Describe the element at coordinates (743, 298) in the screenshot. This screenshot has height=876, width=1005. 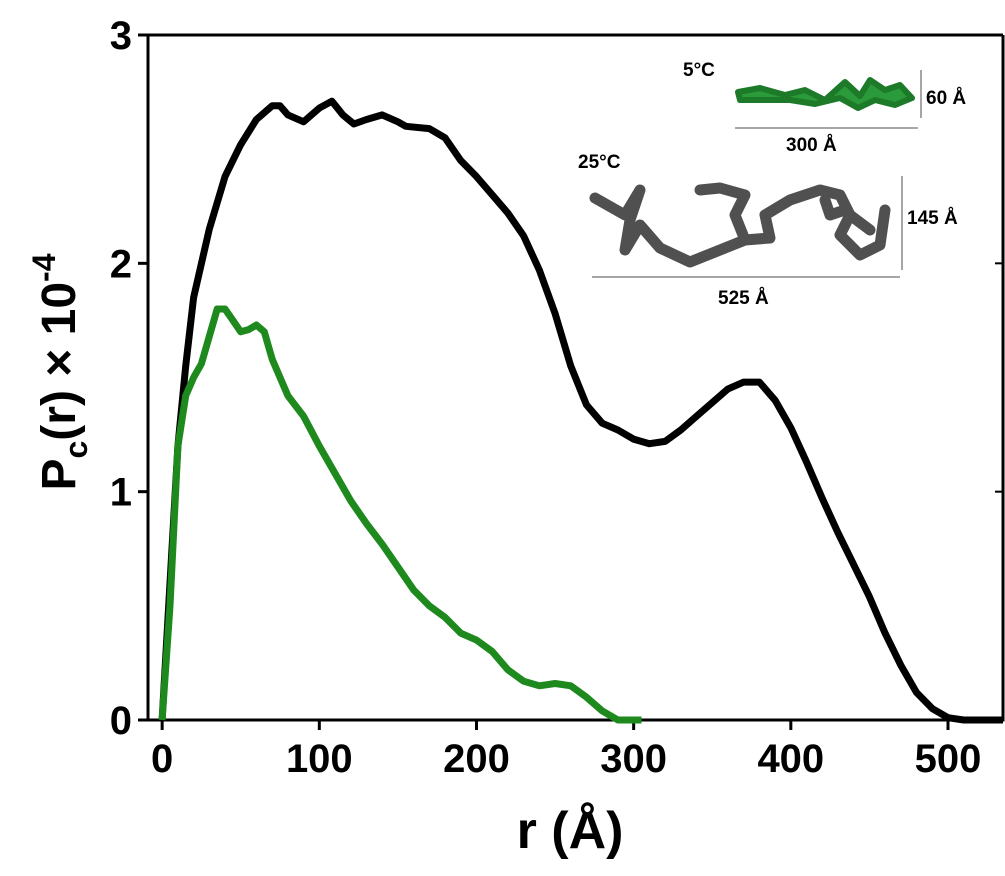
I see `annotation: 525 Å` at that location.